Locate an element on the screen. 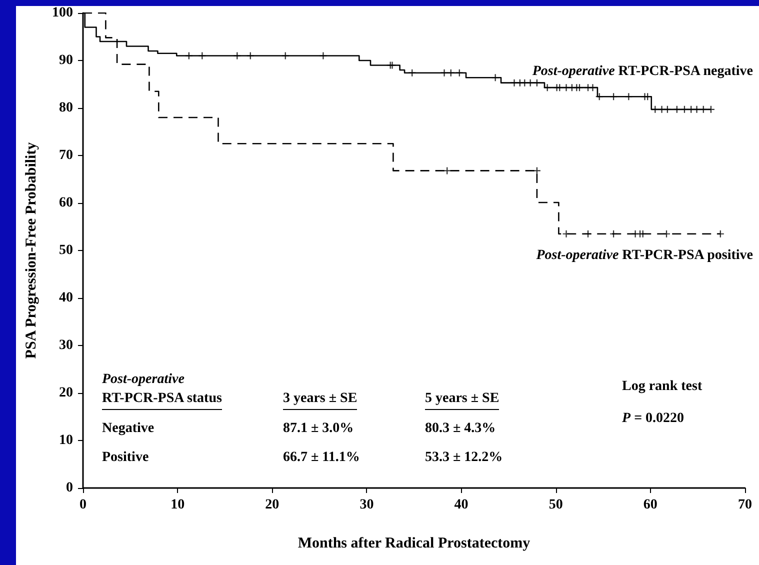 The height and width of the screenshot is (565, 759). y-tick-label: 30 is located at coordinates (66, 345).